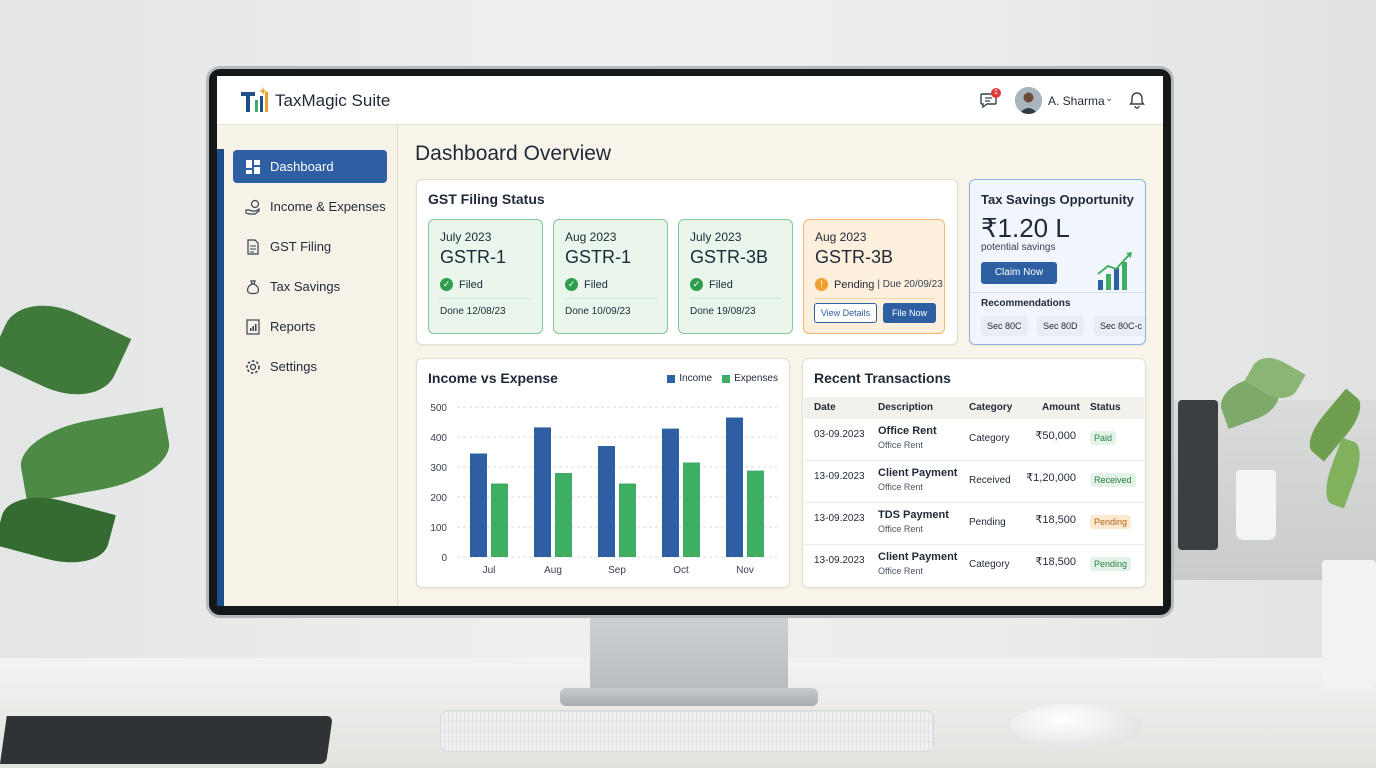 This screenshot has height=768, width=1376. I want to click on sidebar-item-settings: Settings, so click(310, 366).